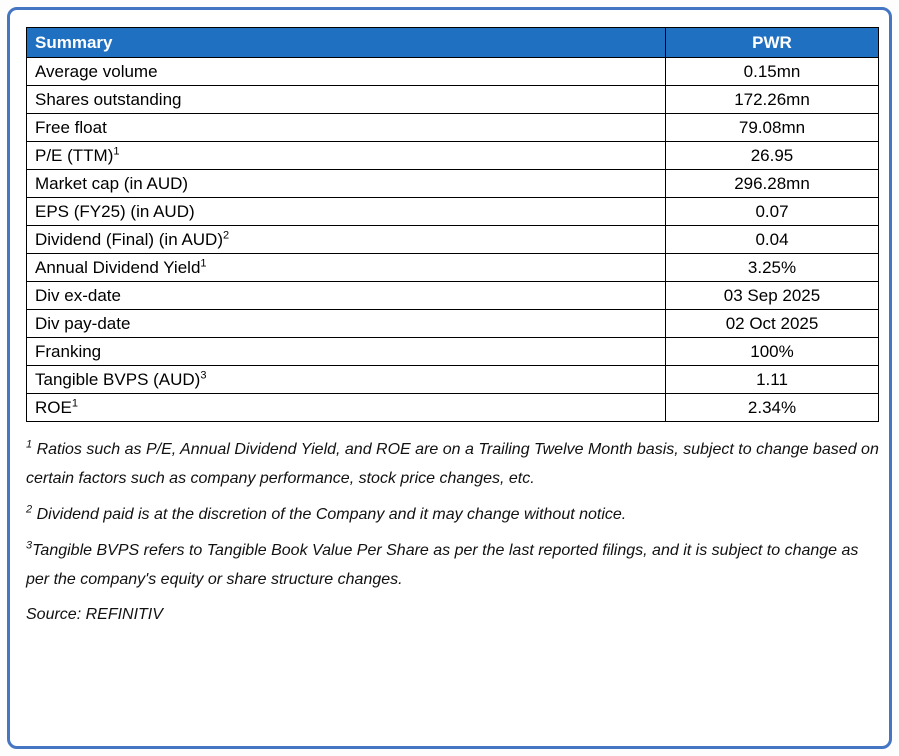 The image size is (899, 756). I want to click on row-value: 79.08mn, so click(772, 127).